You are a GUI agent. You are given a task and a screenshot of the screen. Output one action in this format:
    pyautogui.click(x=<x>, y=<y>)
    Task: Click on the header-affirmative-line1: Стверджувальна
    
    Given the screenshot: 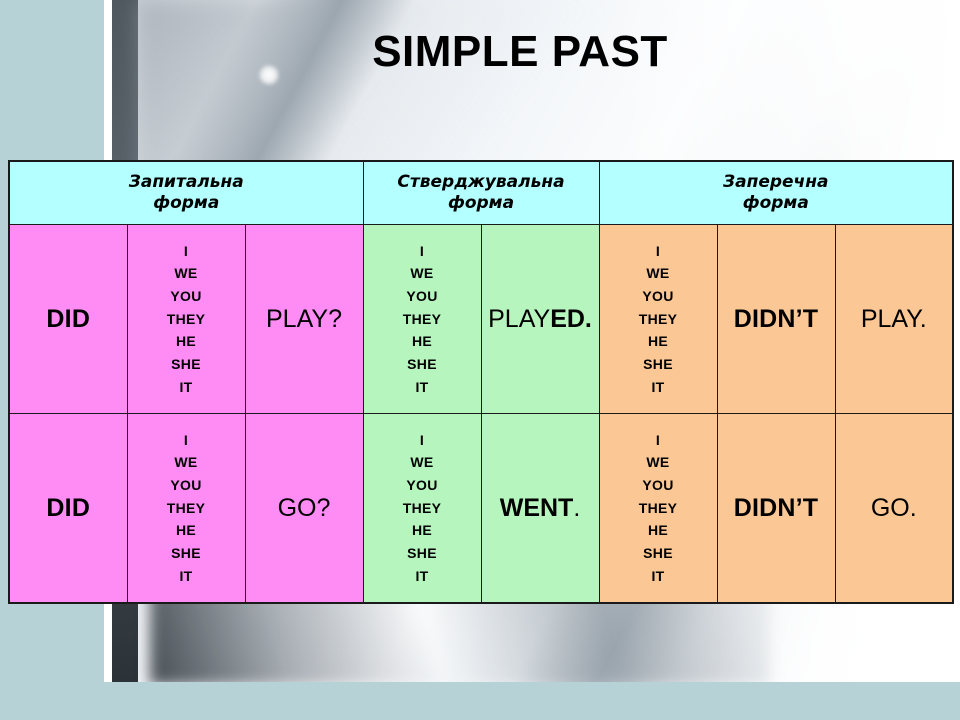 What is the action you would take?
    pyautogui.click(x=481, y=181)
    